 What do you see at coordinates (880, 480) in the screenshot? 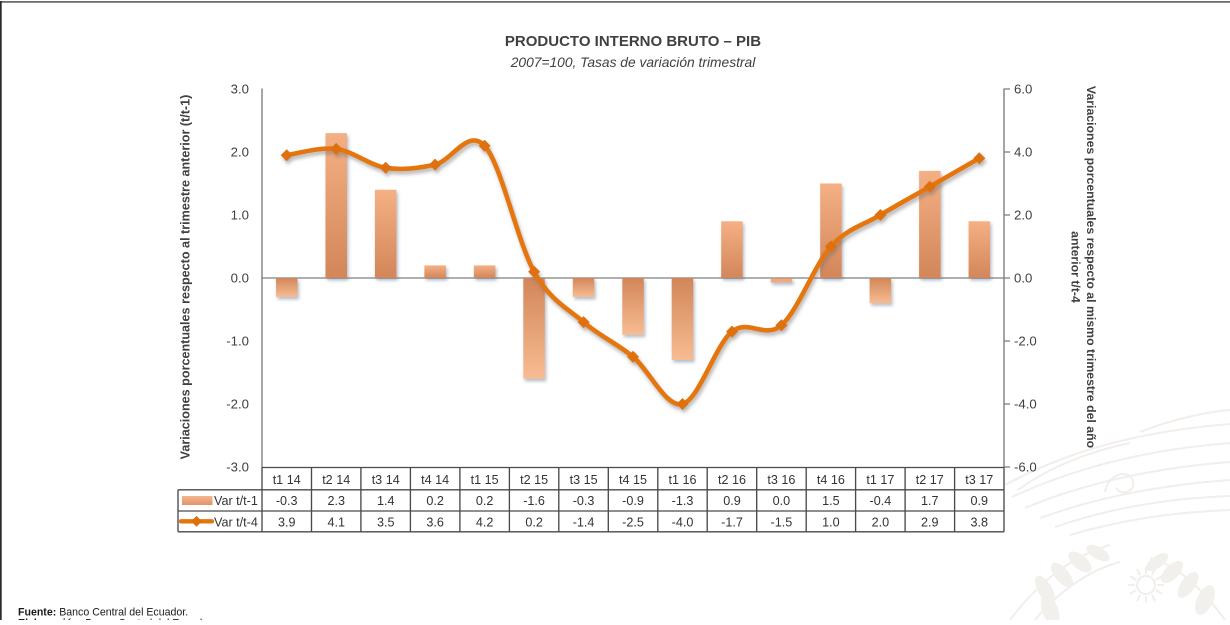
I see `svg-text: t1 17` at bounding box center [880, 480].